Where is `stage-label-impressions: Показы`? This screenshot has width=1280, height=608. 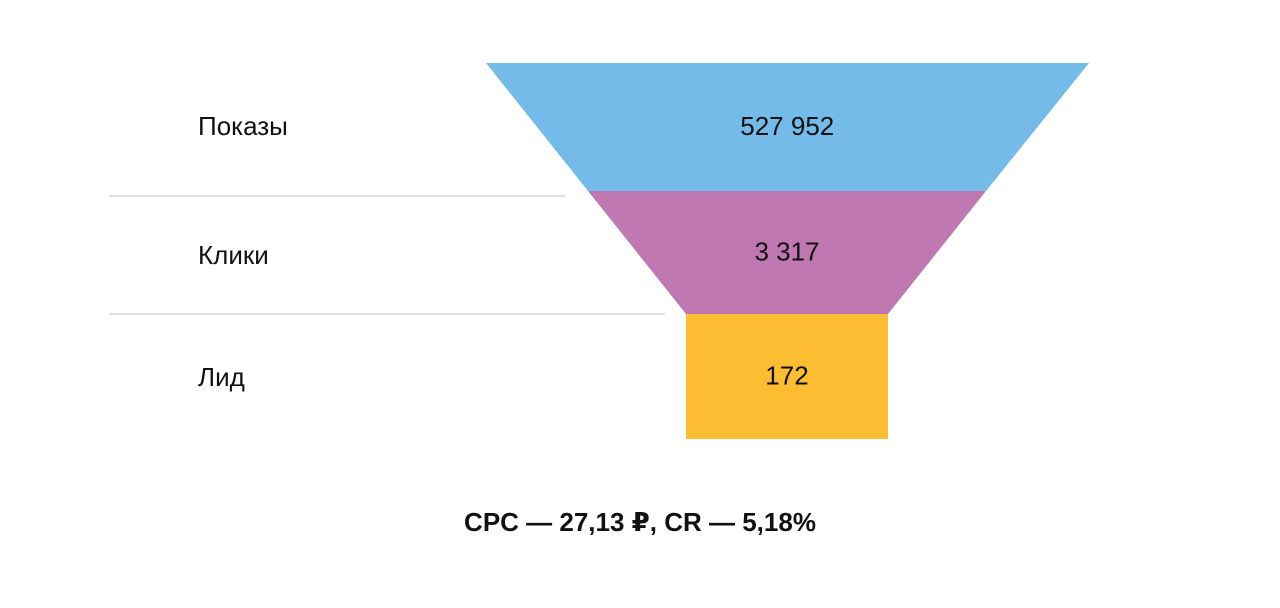
stage-label-impressions: Показы is located at coordinates (243, 126).